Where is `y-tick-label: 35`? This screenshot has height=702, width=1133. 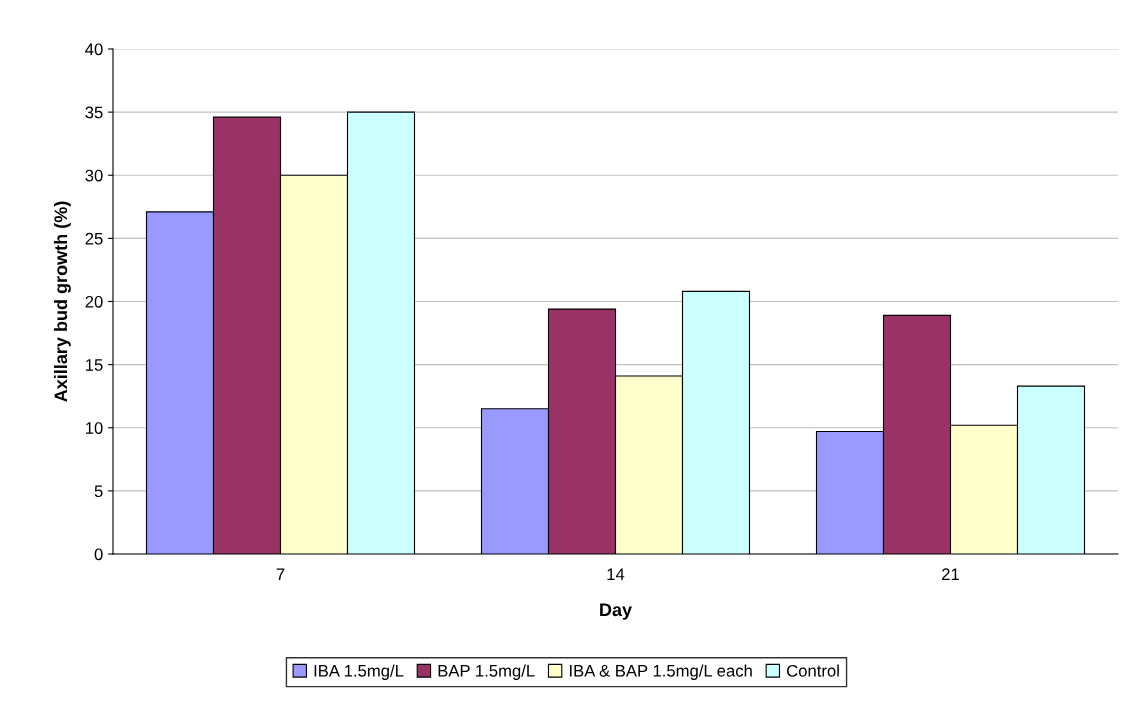 y-tick-label: 35 is located at coordinates (94, 112).